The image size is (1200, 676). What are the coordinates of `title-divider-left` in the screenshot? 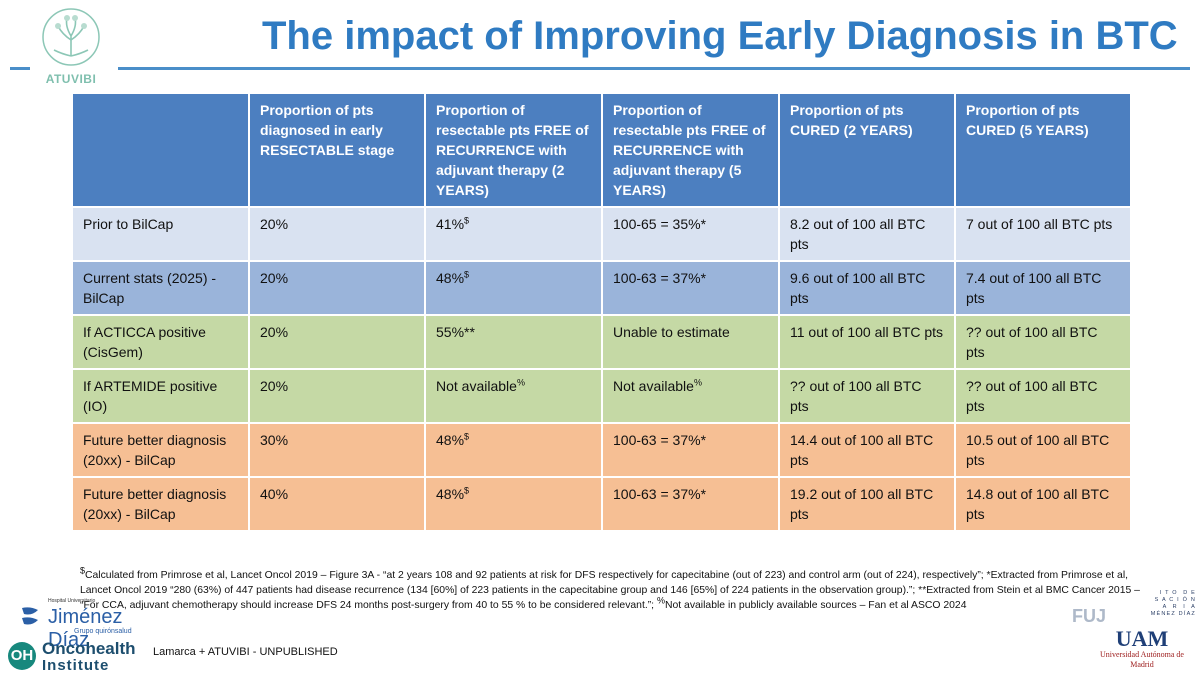 It's located at (20, 68).